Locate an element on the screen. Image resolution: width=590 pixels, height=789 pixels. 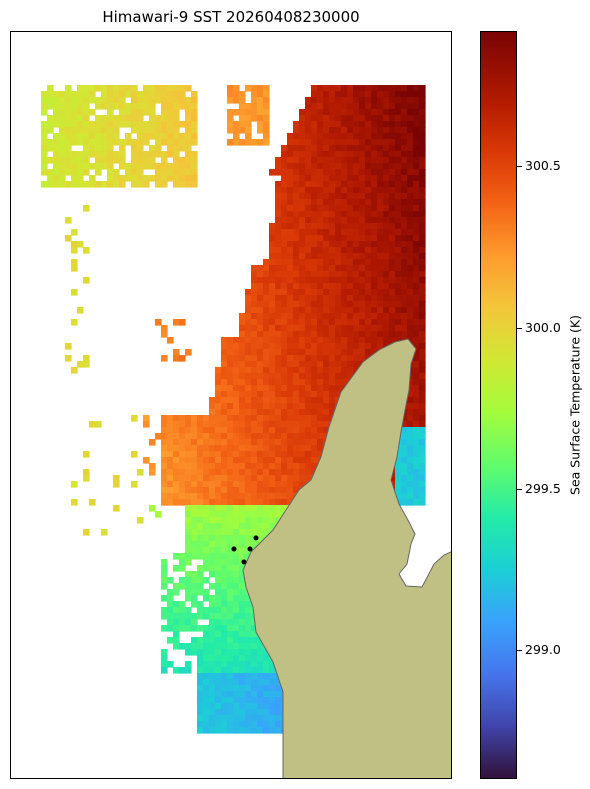
colorbar-tick-label: 300.5 is located at coordinates (543, 166).